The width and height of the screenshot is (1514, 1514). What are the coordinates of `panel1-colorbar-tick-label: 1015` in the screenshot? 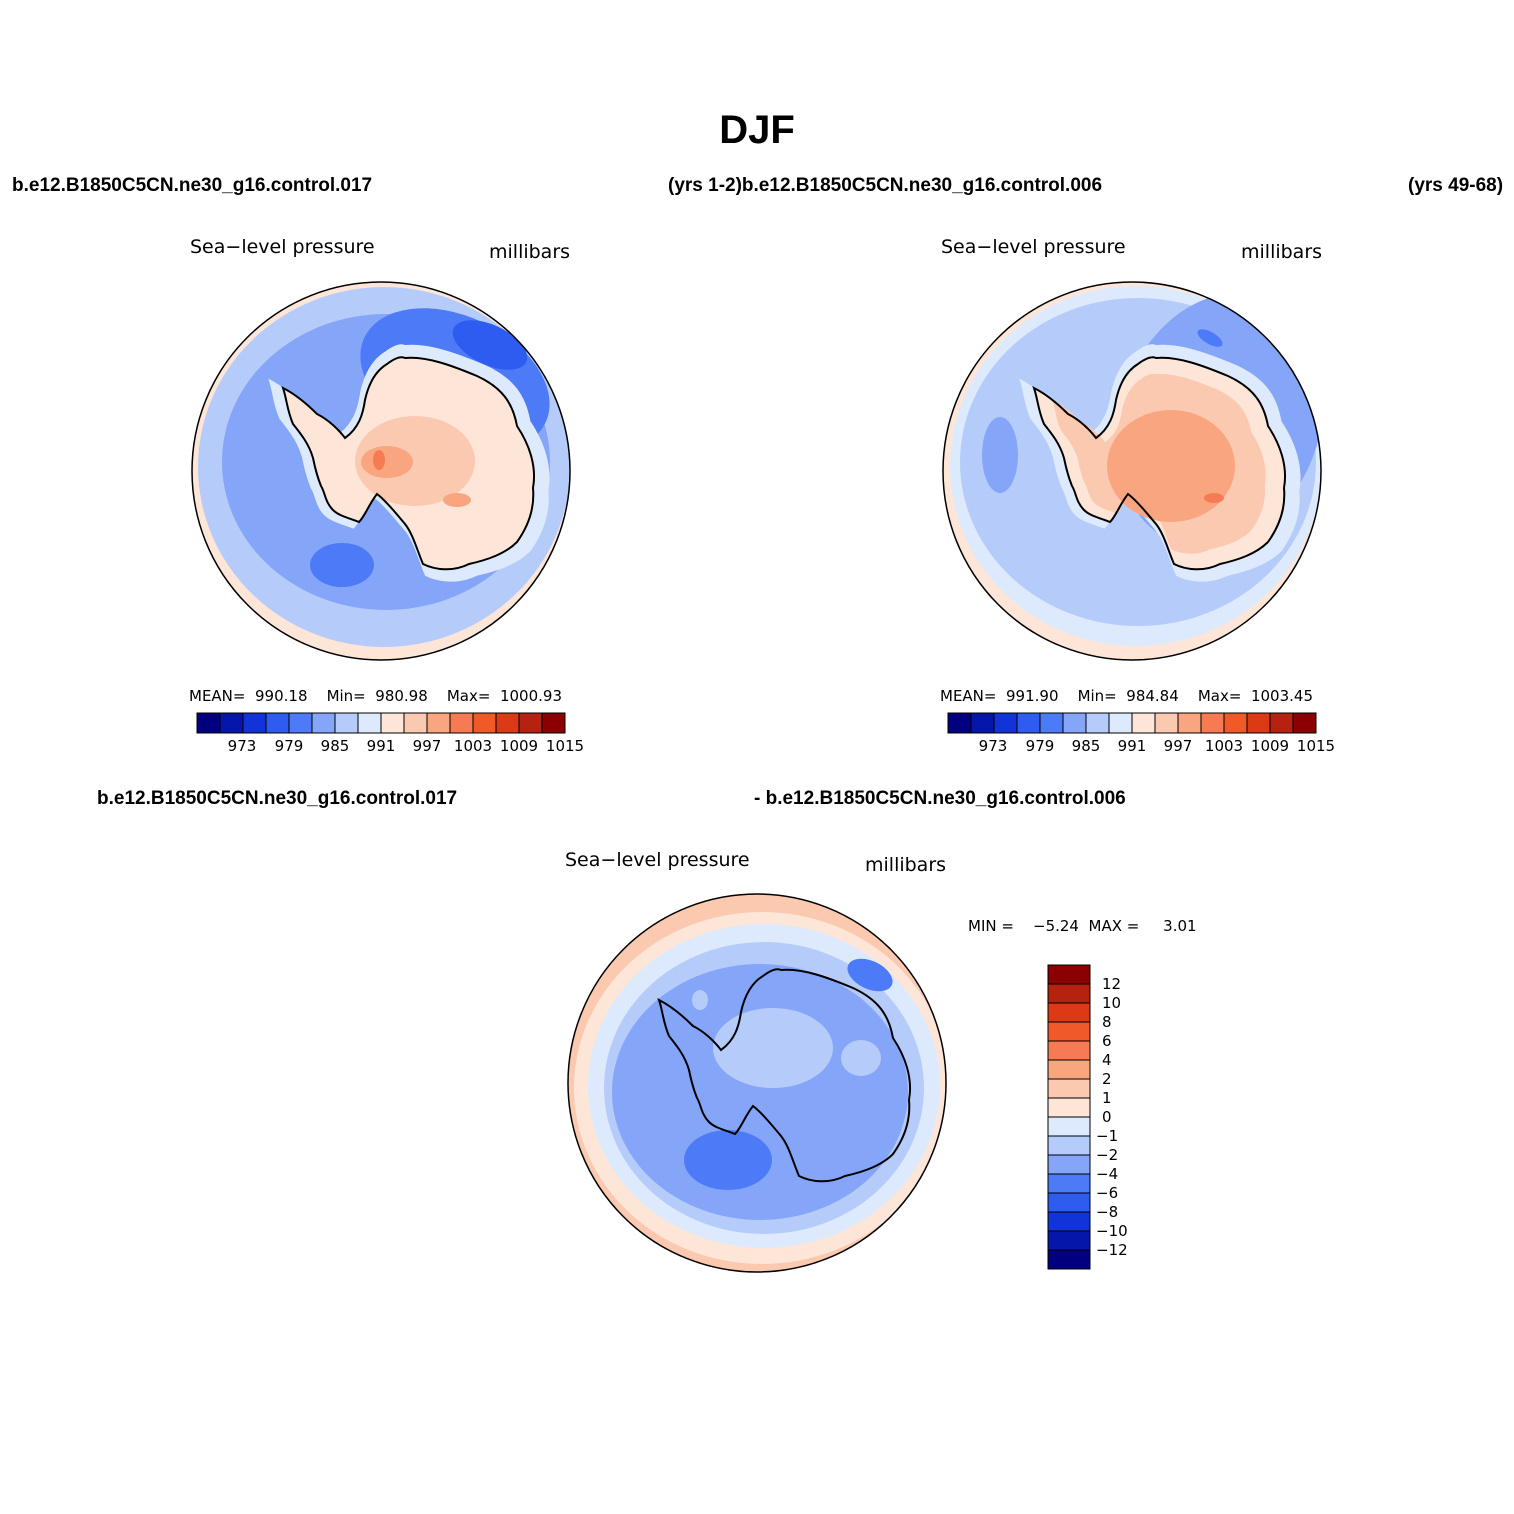 It's located at (565, 746).